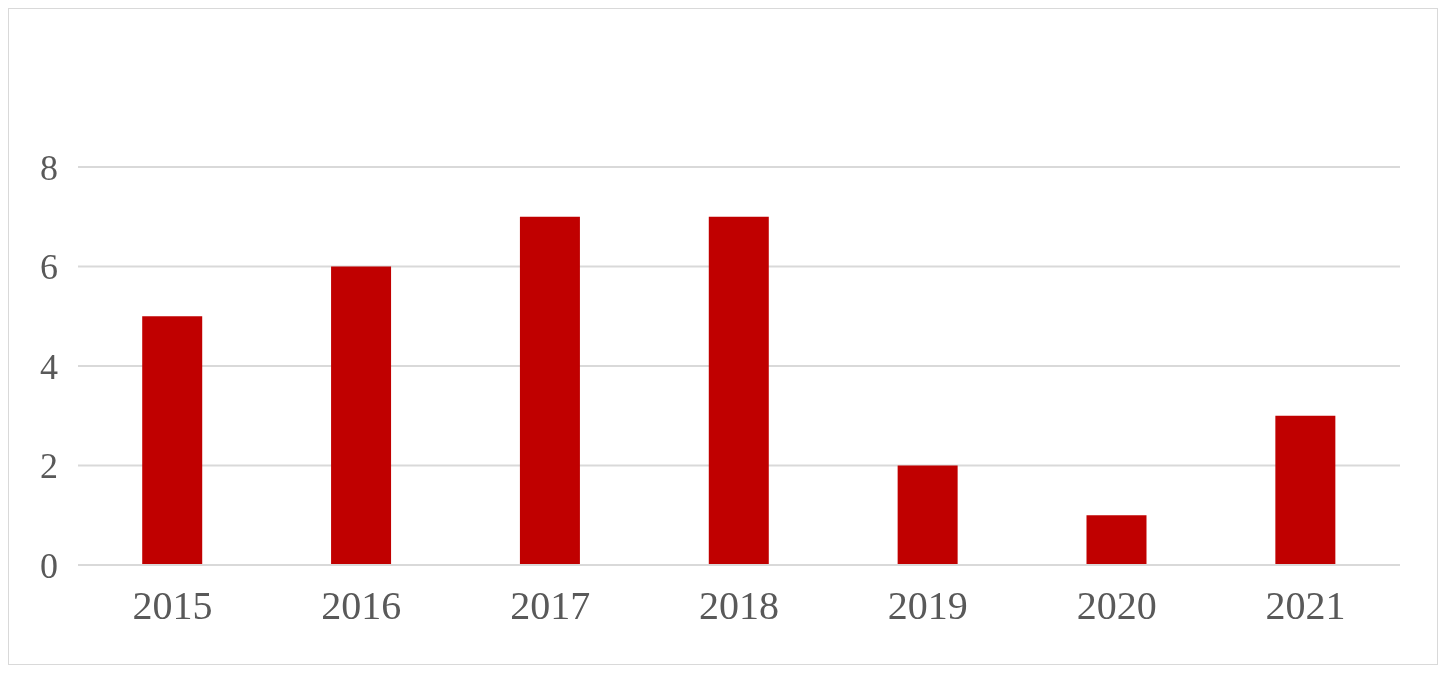  What do you see at coordinates (49, 565) in the screenshot?
I see `y-tick-label: 0` at bounding box center [49, 565].